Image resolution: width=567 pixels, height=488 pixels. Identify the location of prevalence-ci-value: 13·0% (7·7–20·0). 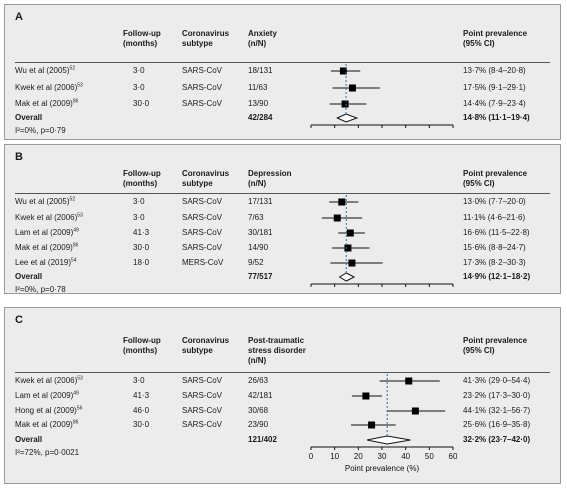
(494, 201).